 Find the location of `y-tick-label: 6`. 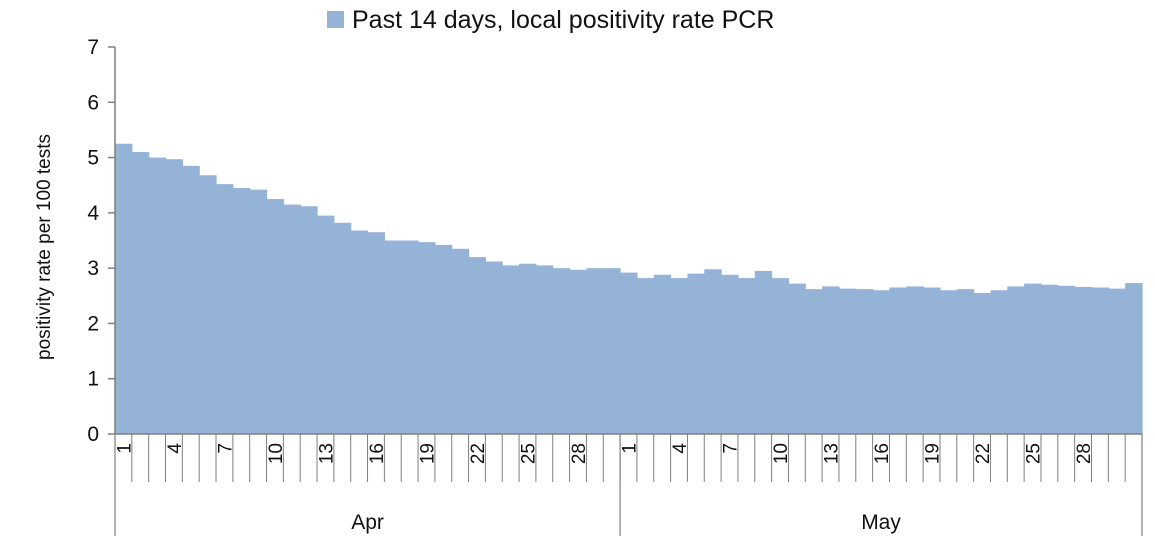

y-tick-label: 6 is located at coordinates (93, 102).